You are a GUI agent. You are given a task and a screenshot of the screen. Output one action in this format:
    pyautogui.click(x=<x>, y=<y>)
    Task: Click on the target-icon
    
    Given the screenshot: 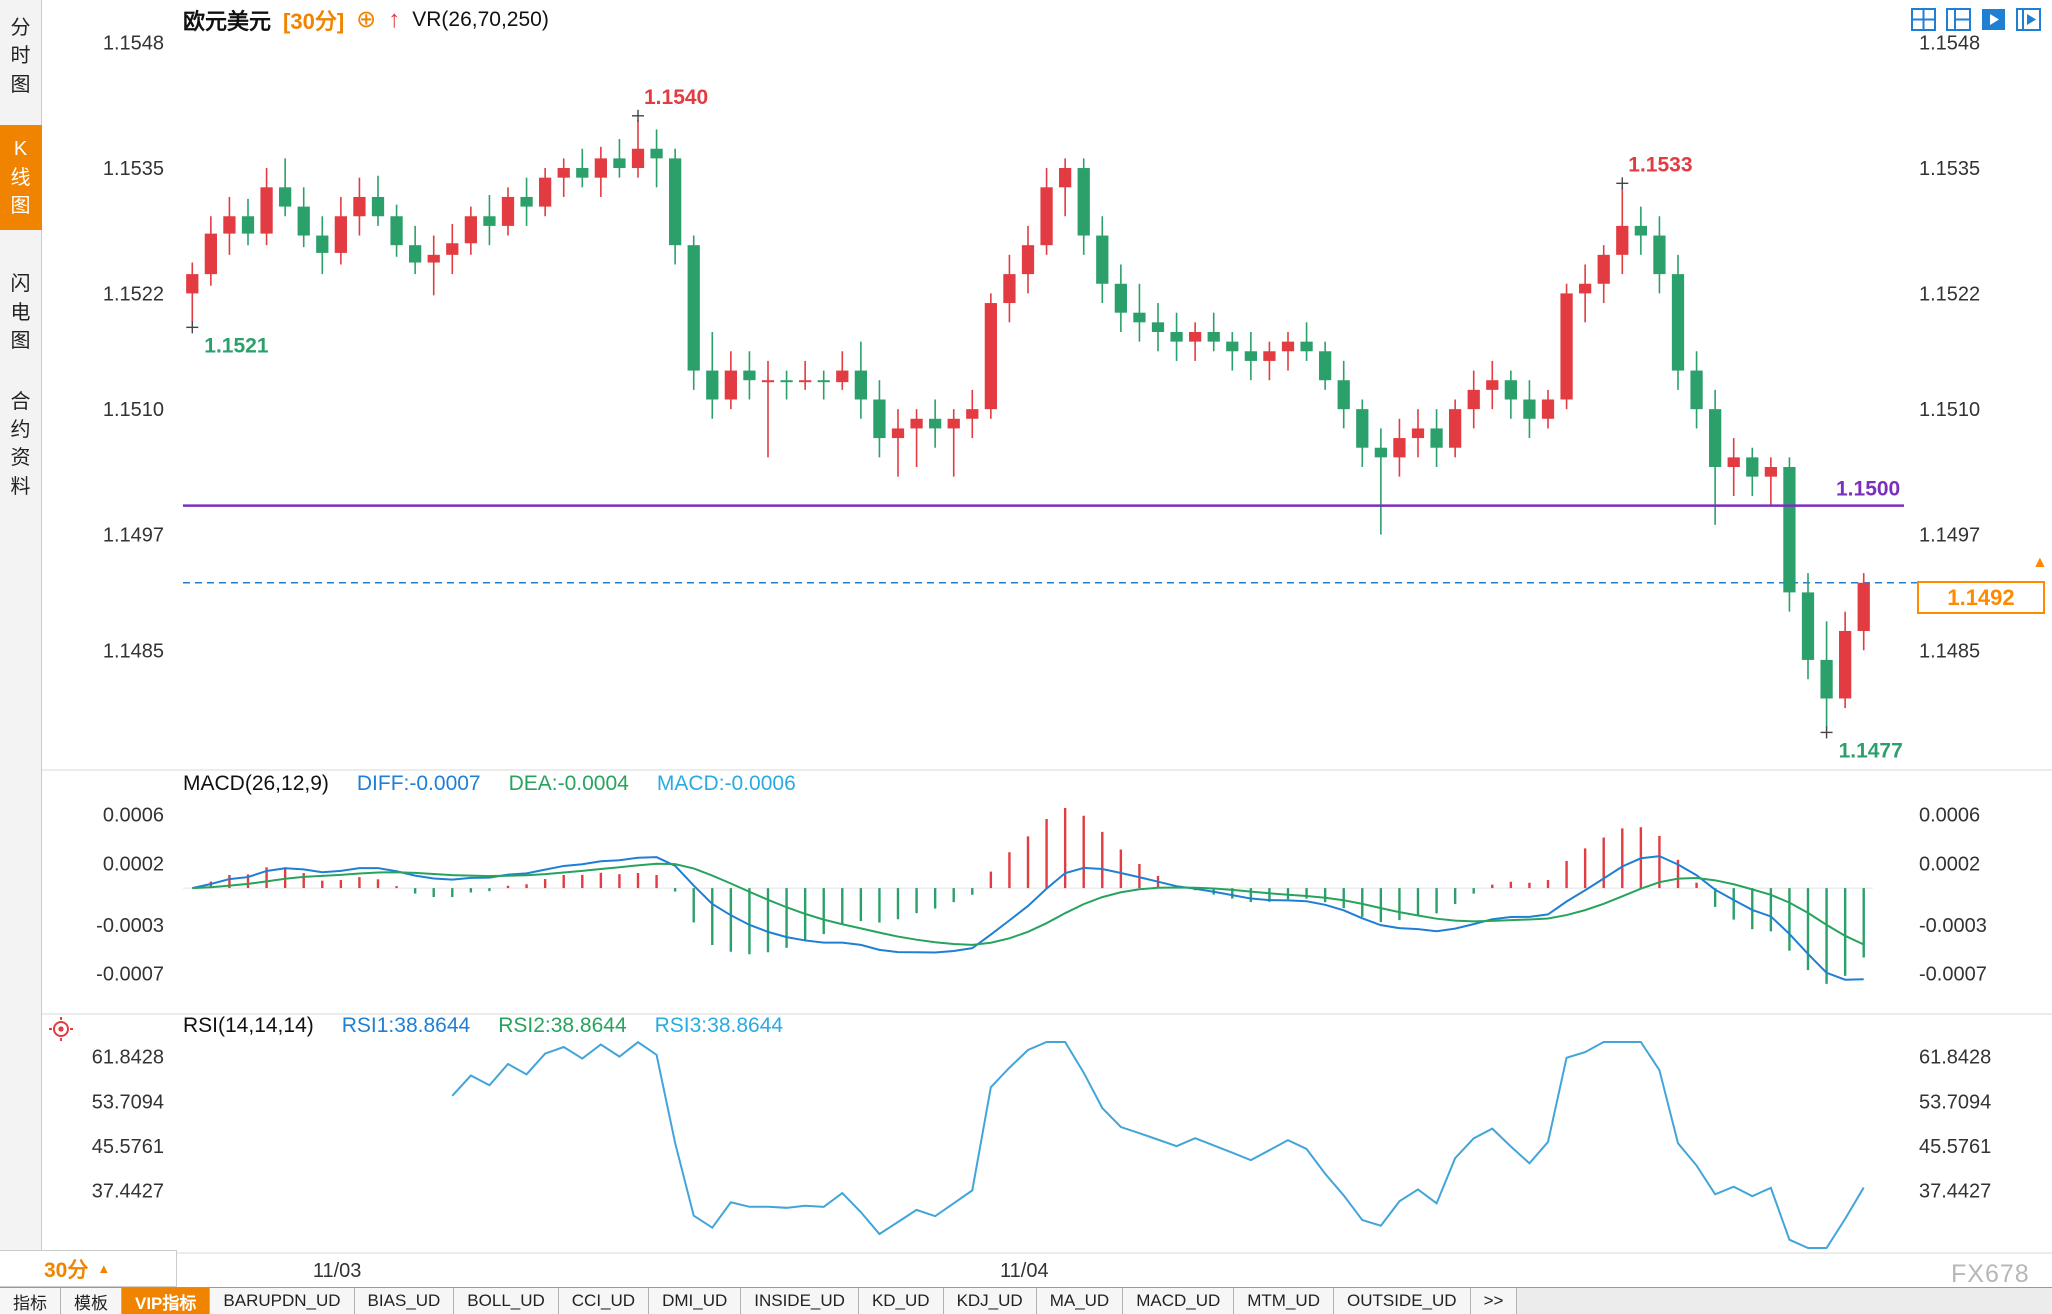 What is the action you would take?
    pyautogui.click(x=61, y=1029)
    